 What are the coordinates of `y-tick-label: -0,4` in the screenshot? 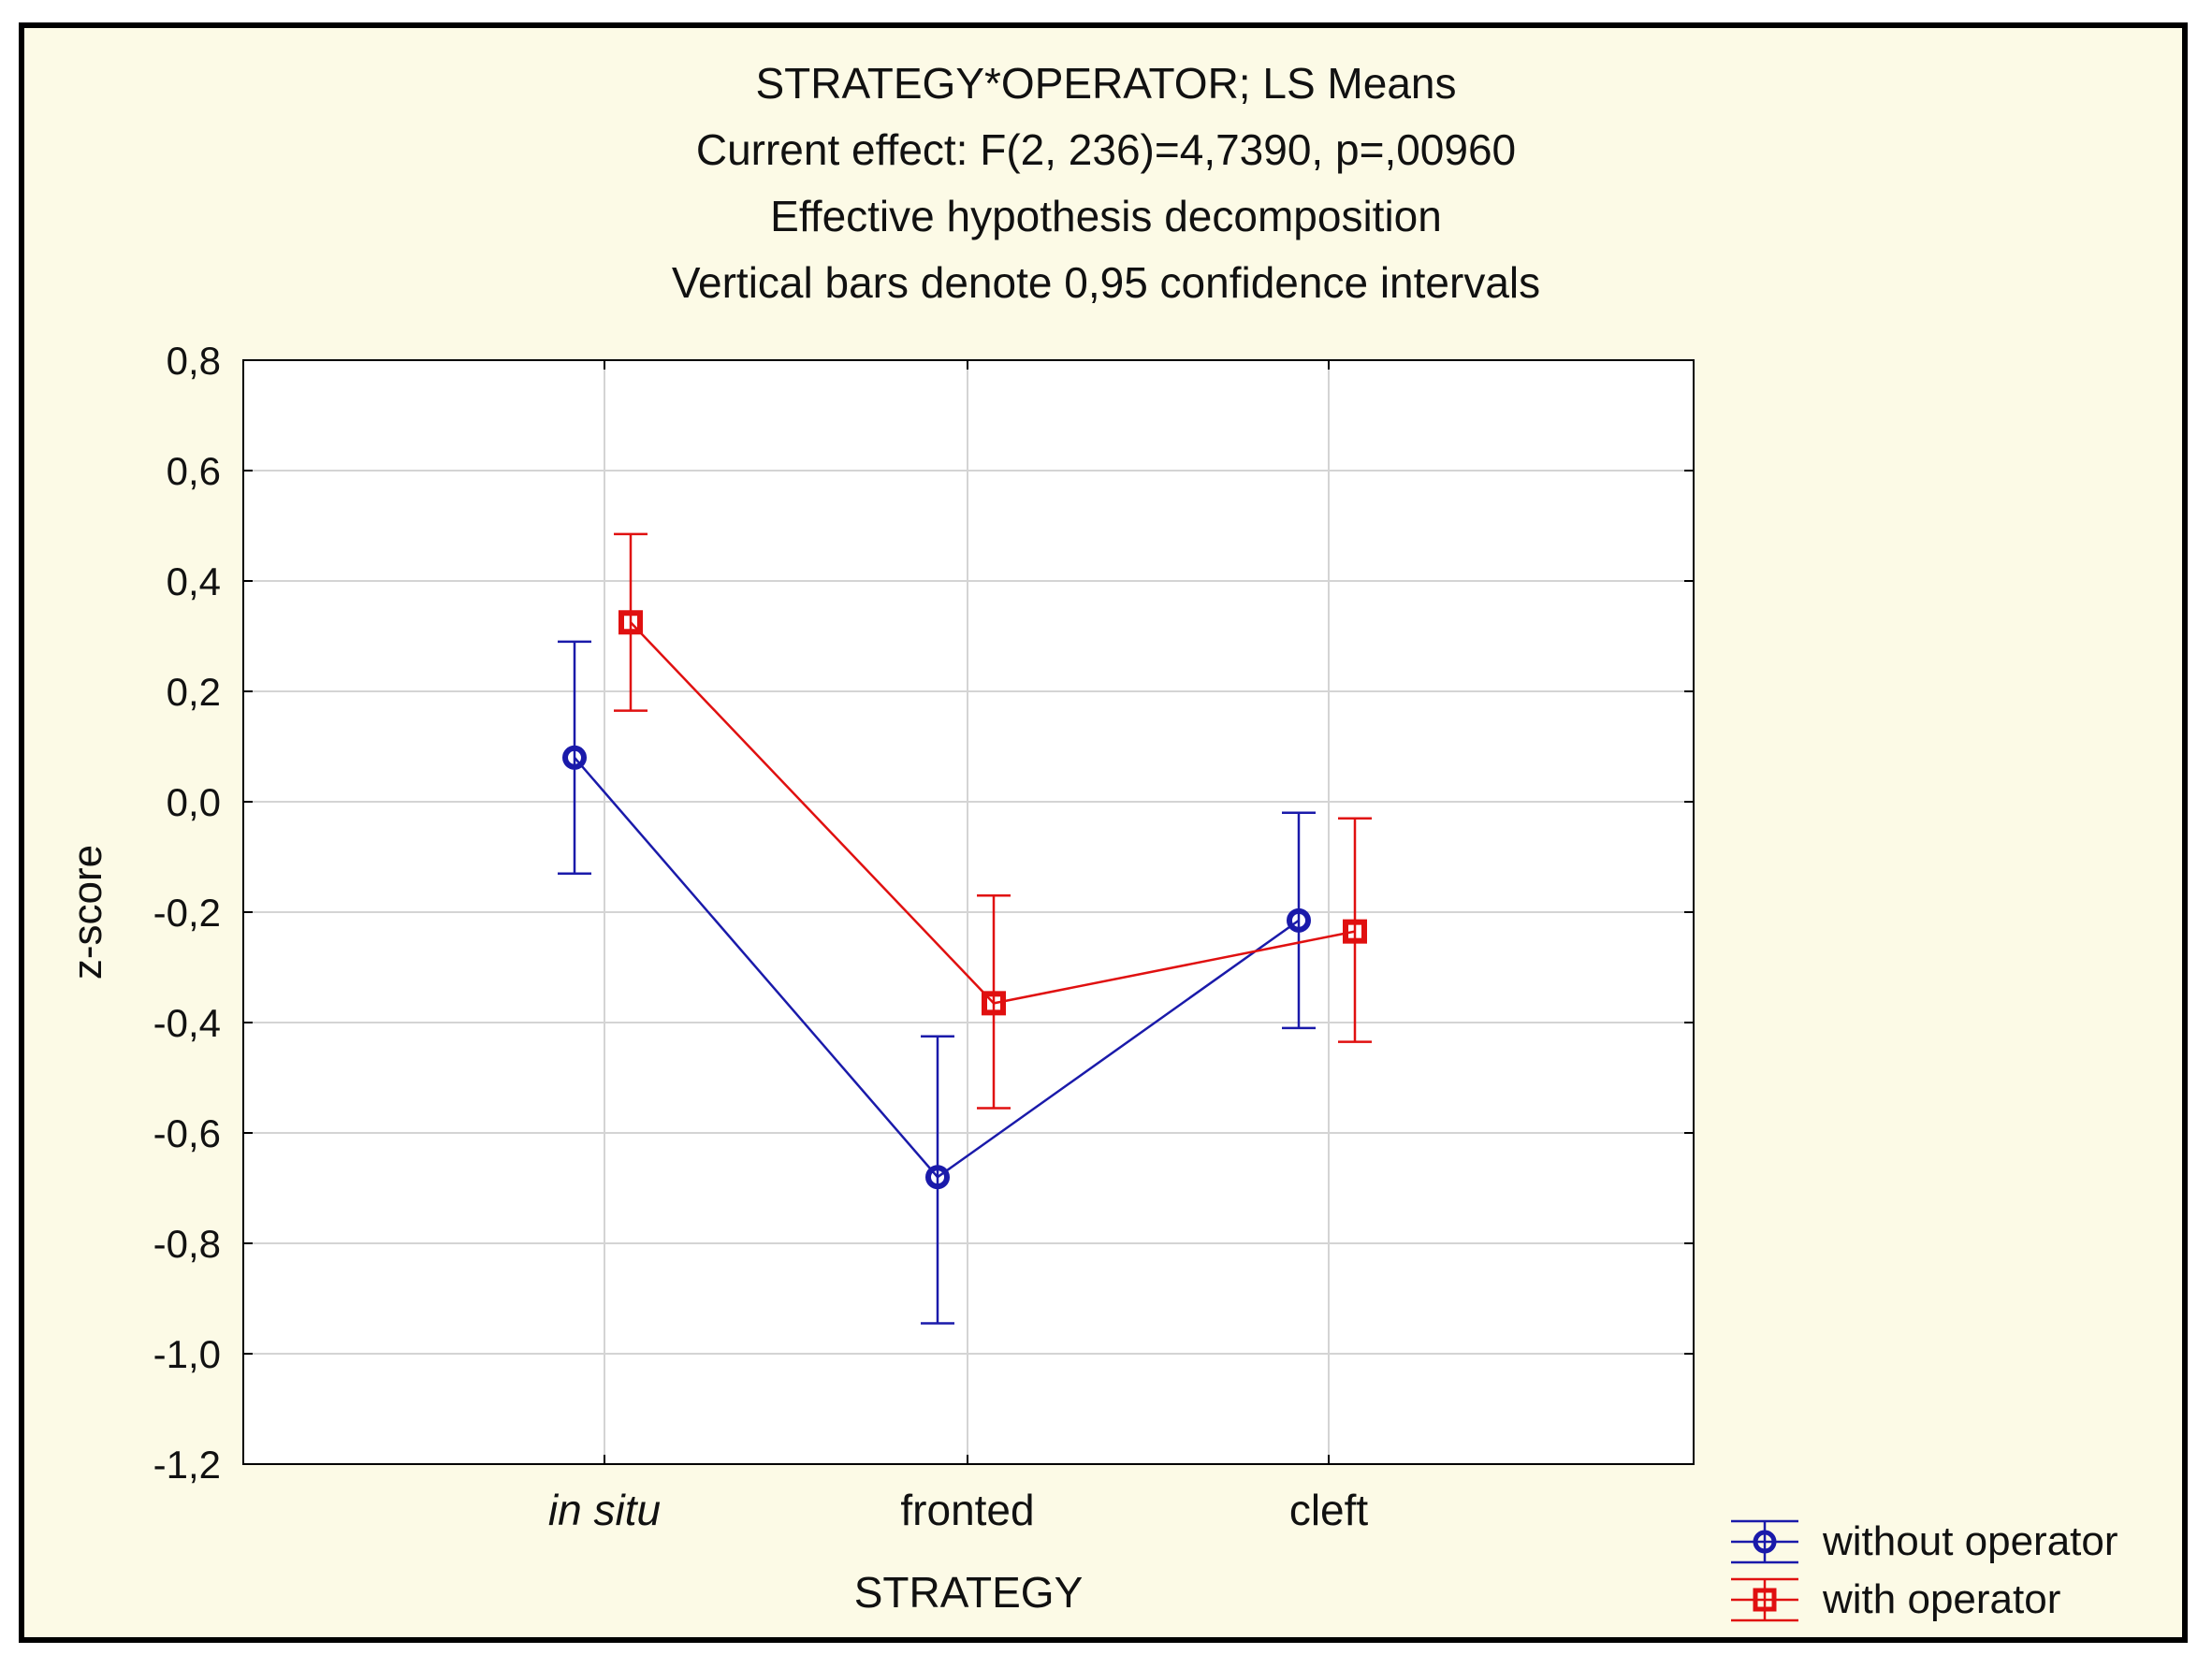 It's located at (187, 1023).